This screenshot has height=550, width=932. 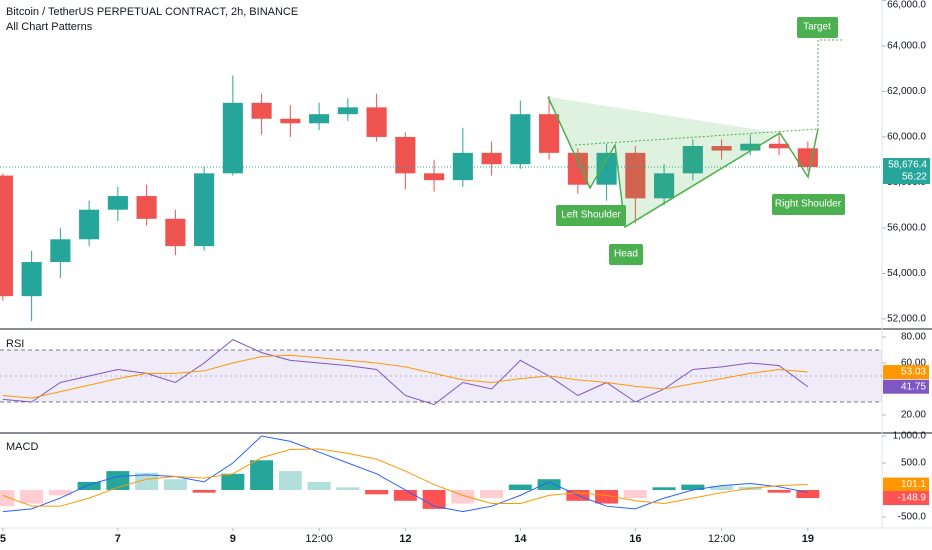 I want to click on x-tick-label: 5, so click(x=3, y=539).